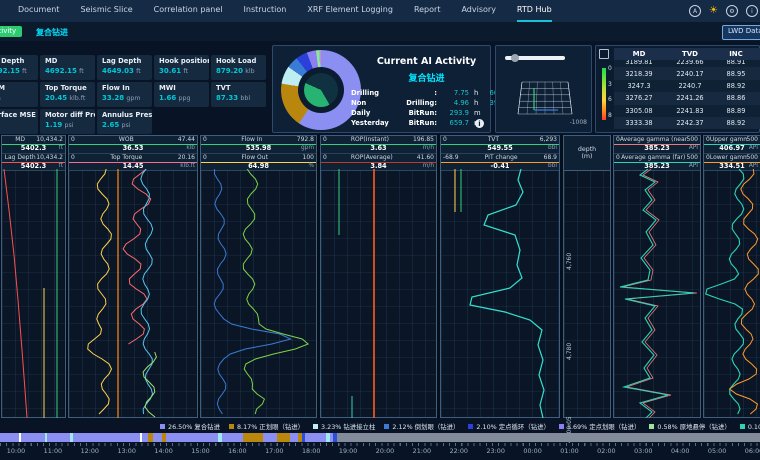 Image resolution: width=760 pixels, height=460 pixels. I want to click on survey-cell: 88.92, so click(736, 123).